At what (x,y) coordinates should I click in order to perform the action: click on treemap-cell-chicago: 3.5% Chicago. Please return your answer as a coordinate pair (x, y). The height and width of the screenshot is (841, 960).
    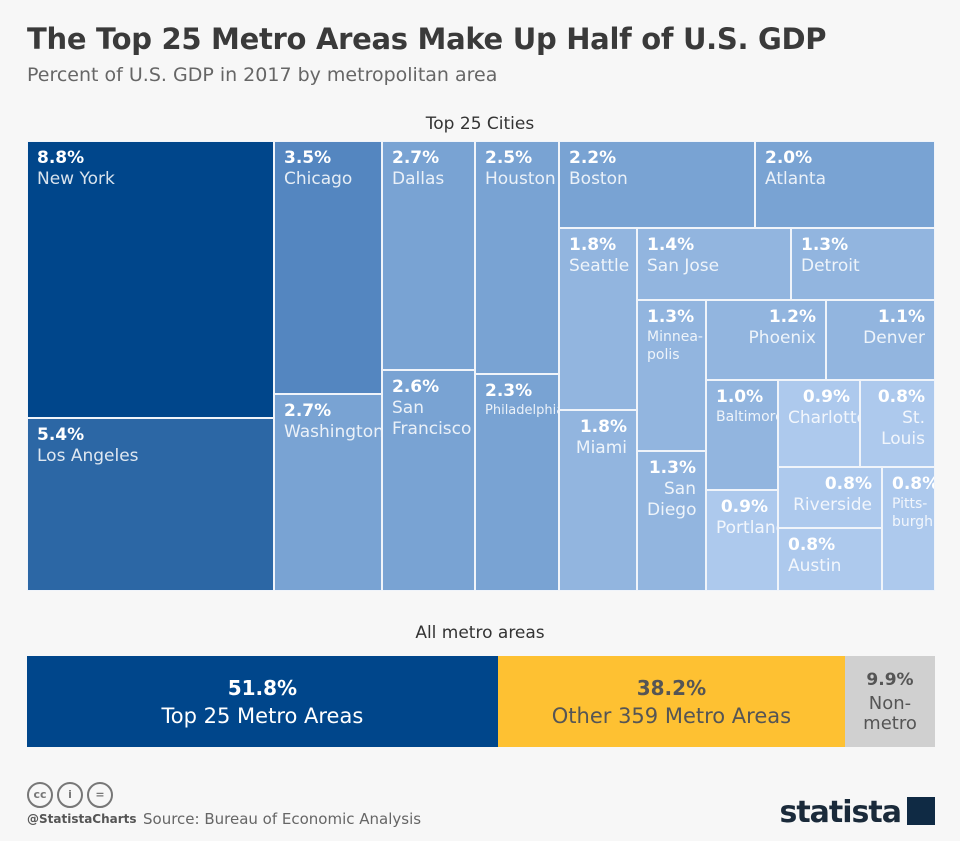
    Looking at the image, I should click on (328, 267).